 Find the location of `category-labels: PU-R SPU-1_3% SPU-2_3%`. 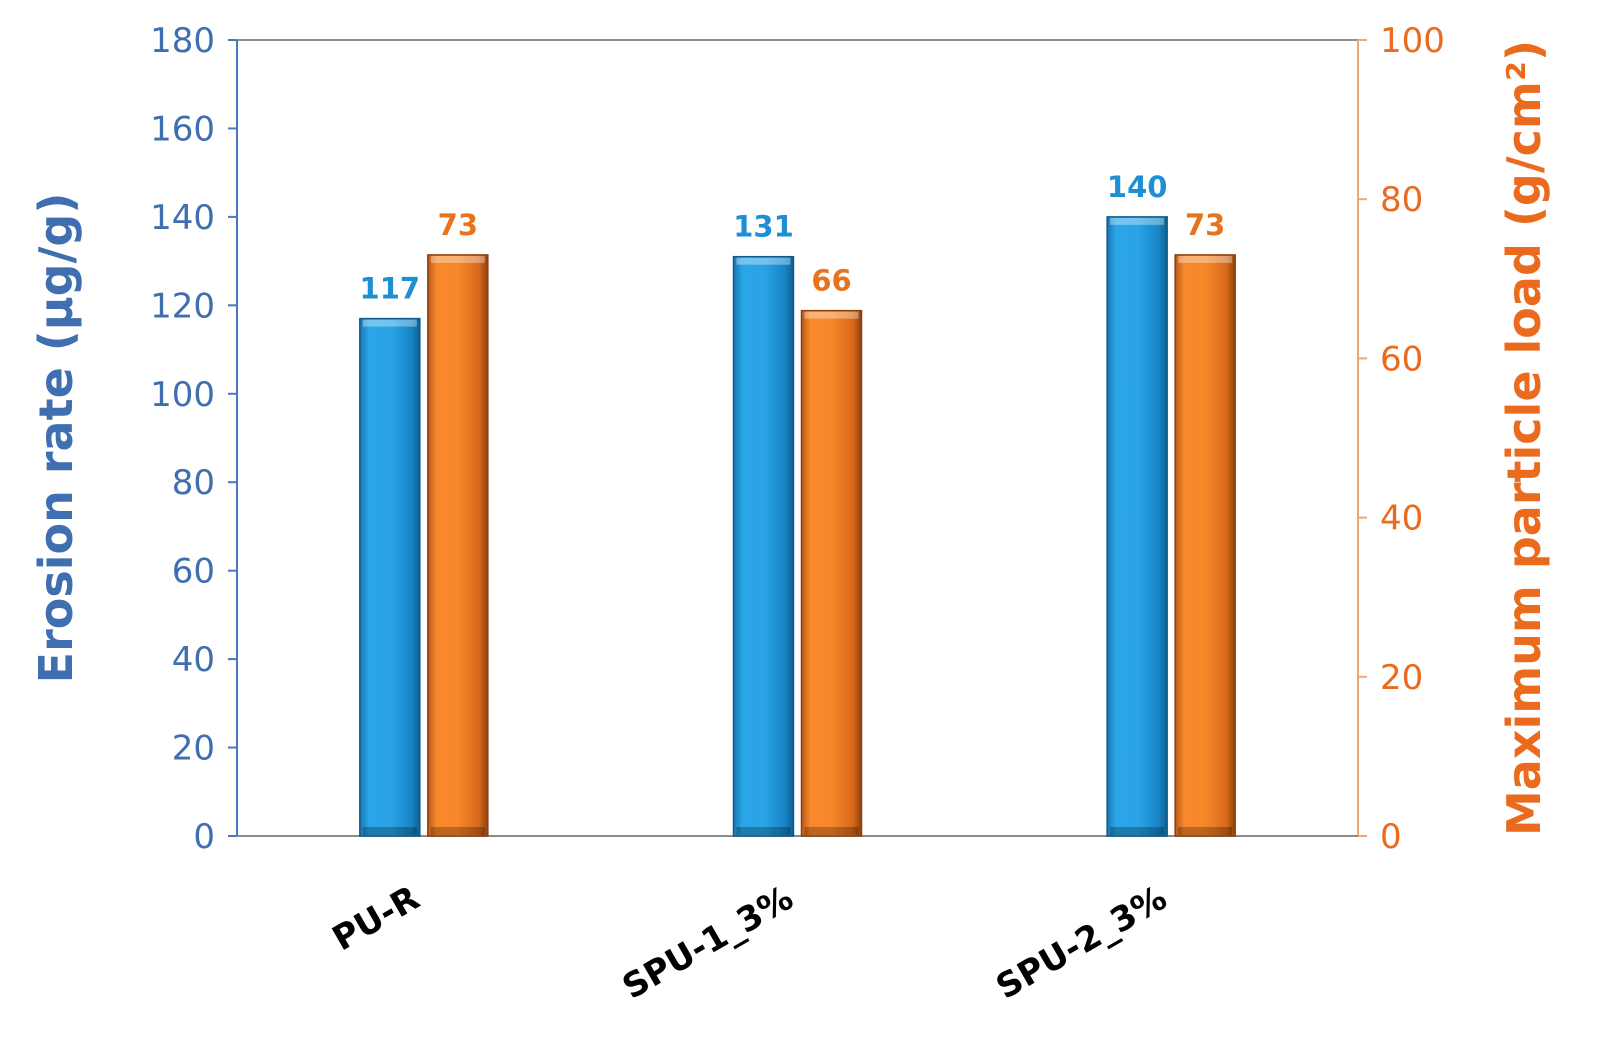

category-labels: PU-R SPU-1_3% SPU-2_3% is located at coordinates (750, 942).